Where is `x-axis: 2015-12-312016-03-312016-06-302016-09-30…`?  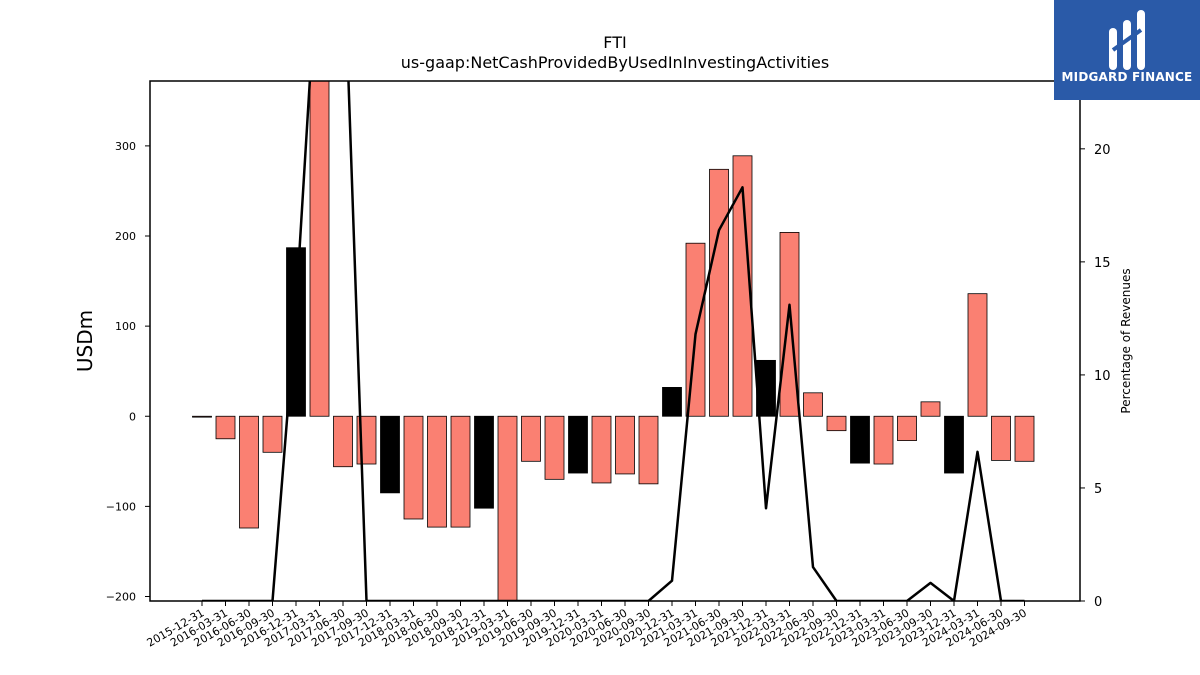
x-axis: 2015-12-312016-03-312016-06-302016-09-30… is located at coordinates (587, 625).